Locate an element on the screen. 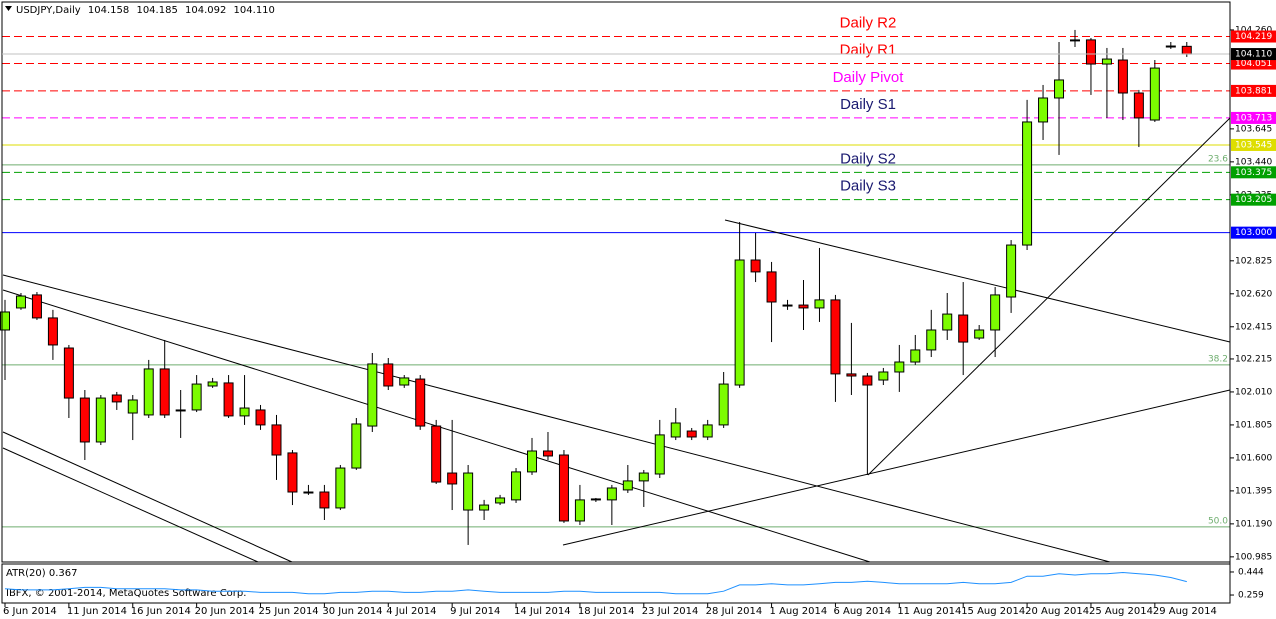  menu-triangle is located at coordinates (8, 8).